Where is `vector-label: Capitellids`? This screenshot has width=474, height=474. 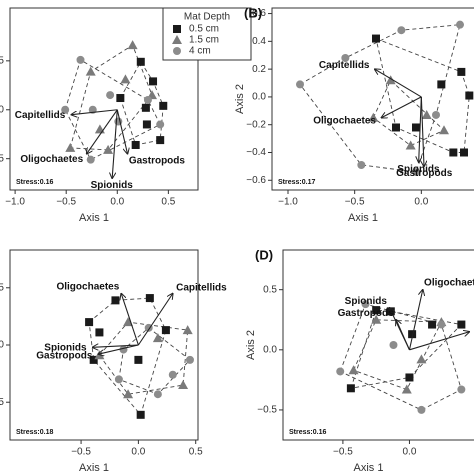
vector-label: Capitellids is located at coordinates (201, 287).